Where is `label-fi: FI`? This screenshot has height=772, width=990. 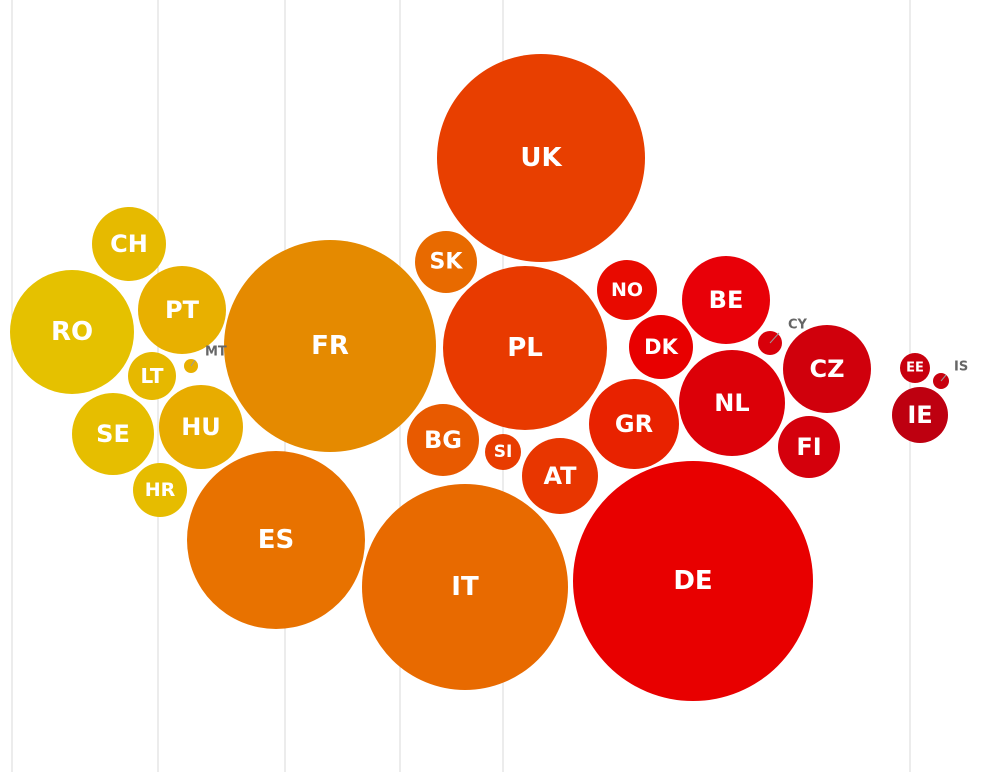
label-fi: FI is located at coordinates (808, 447).